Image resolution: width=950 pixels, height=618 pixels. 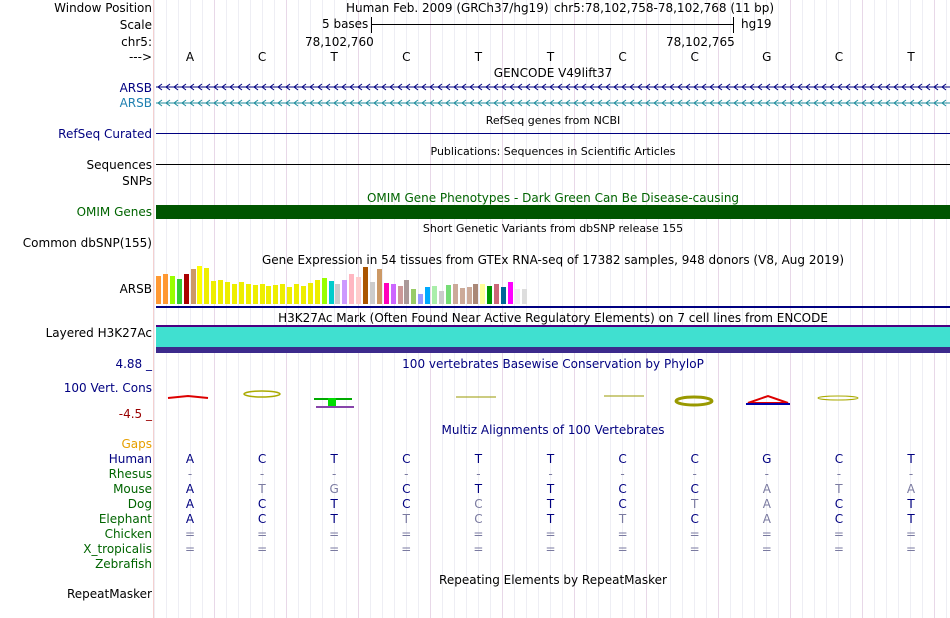 I want to click on refseq-gene-line, so click(x=553, y=133).